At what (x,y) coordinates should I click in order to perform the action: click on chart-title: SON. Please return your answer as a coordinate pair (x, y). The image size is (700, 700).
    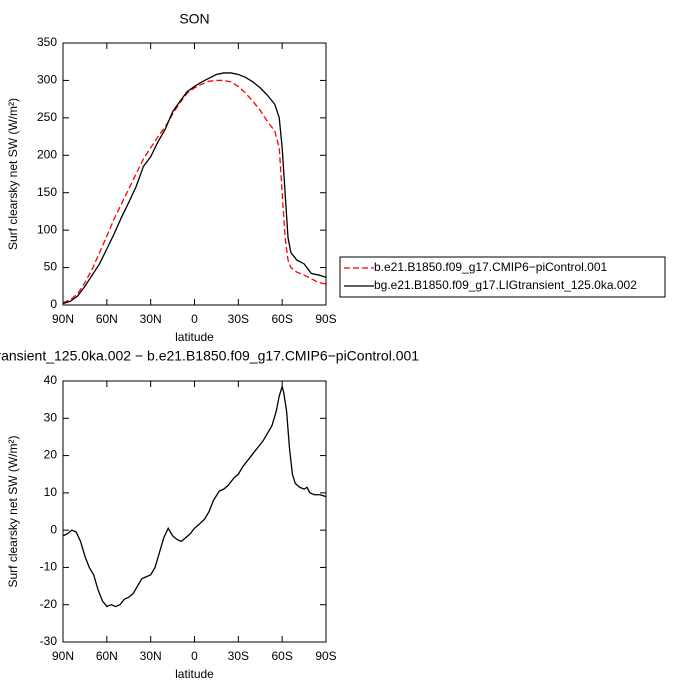
    Looking at the image, I should click on (194, 19).